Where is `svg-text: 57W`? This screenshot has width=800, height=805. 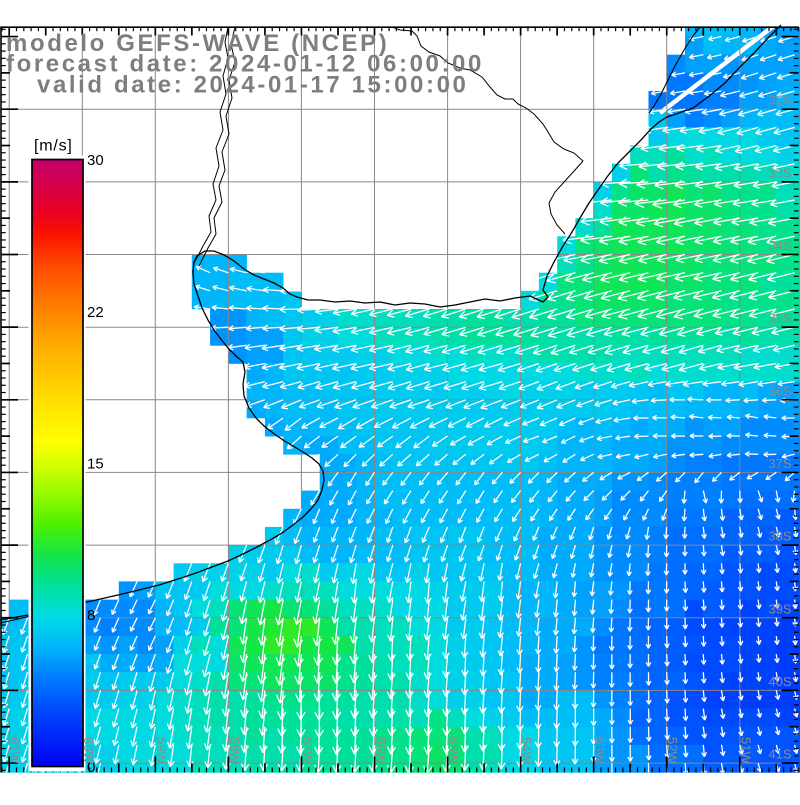
svg-text: 57W is located at coordinates (307, 750).